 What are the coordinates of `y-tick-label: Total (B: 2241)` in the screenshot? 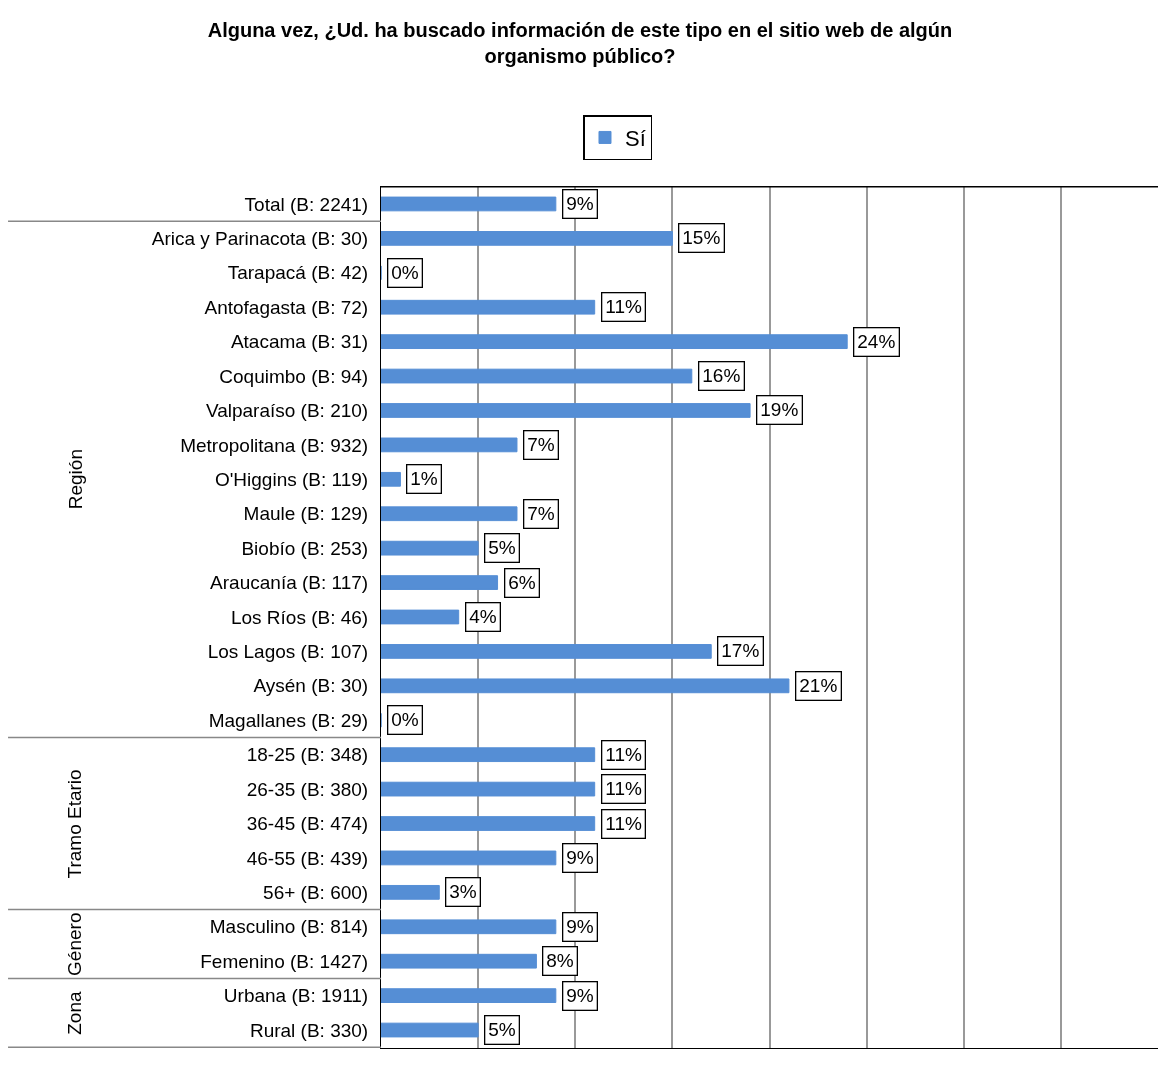 It's located at (306, 204).